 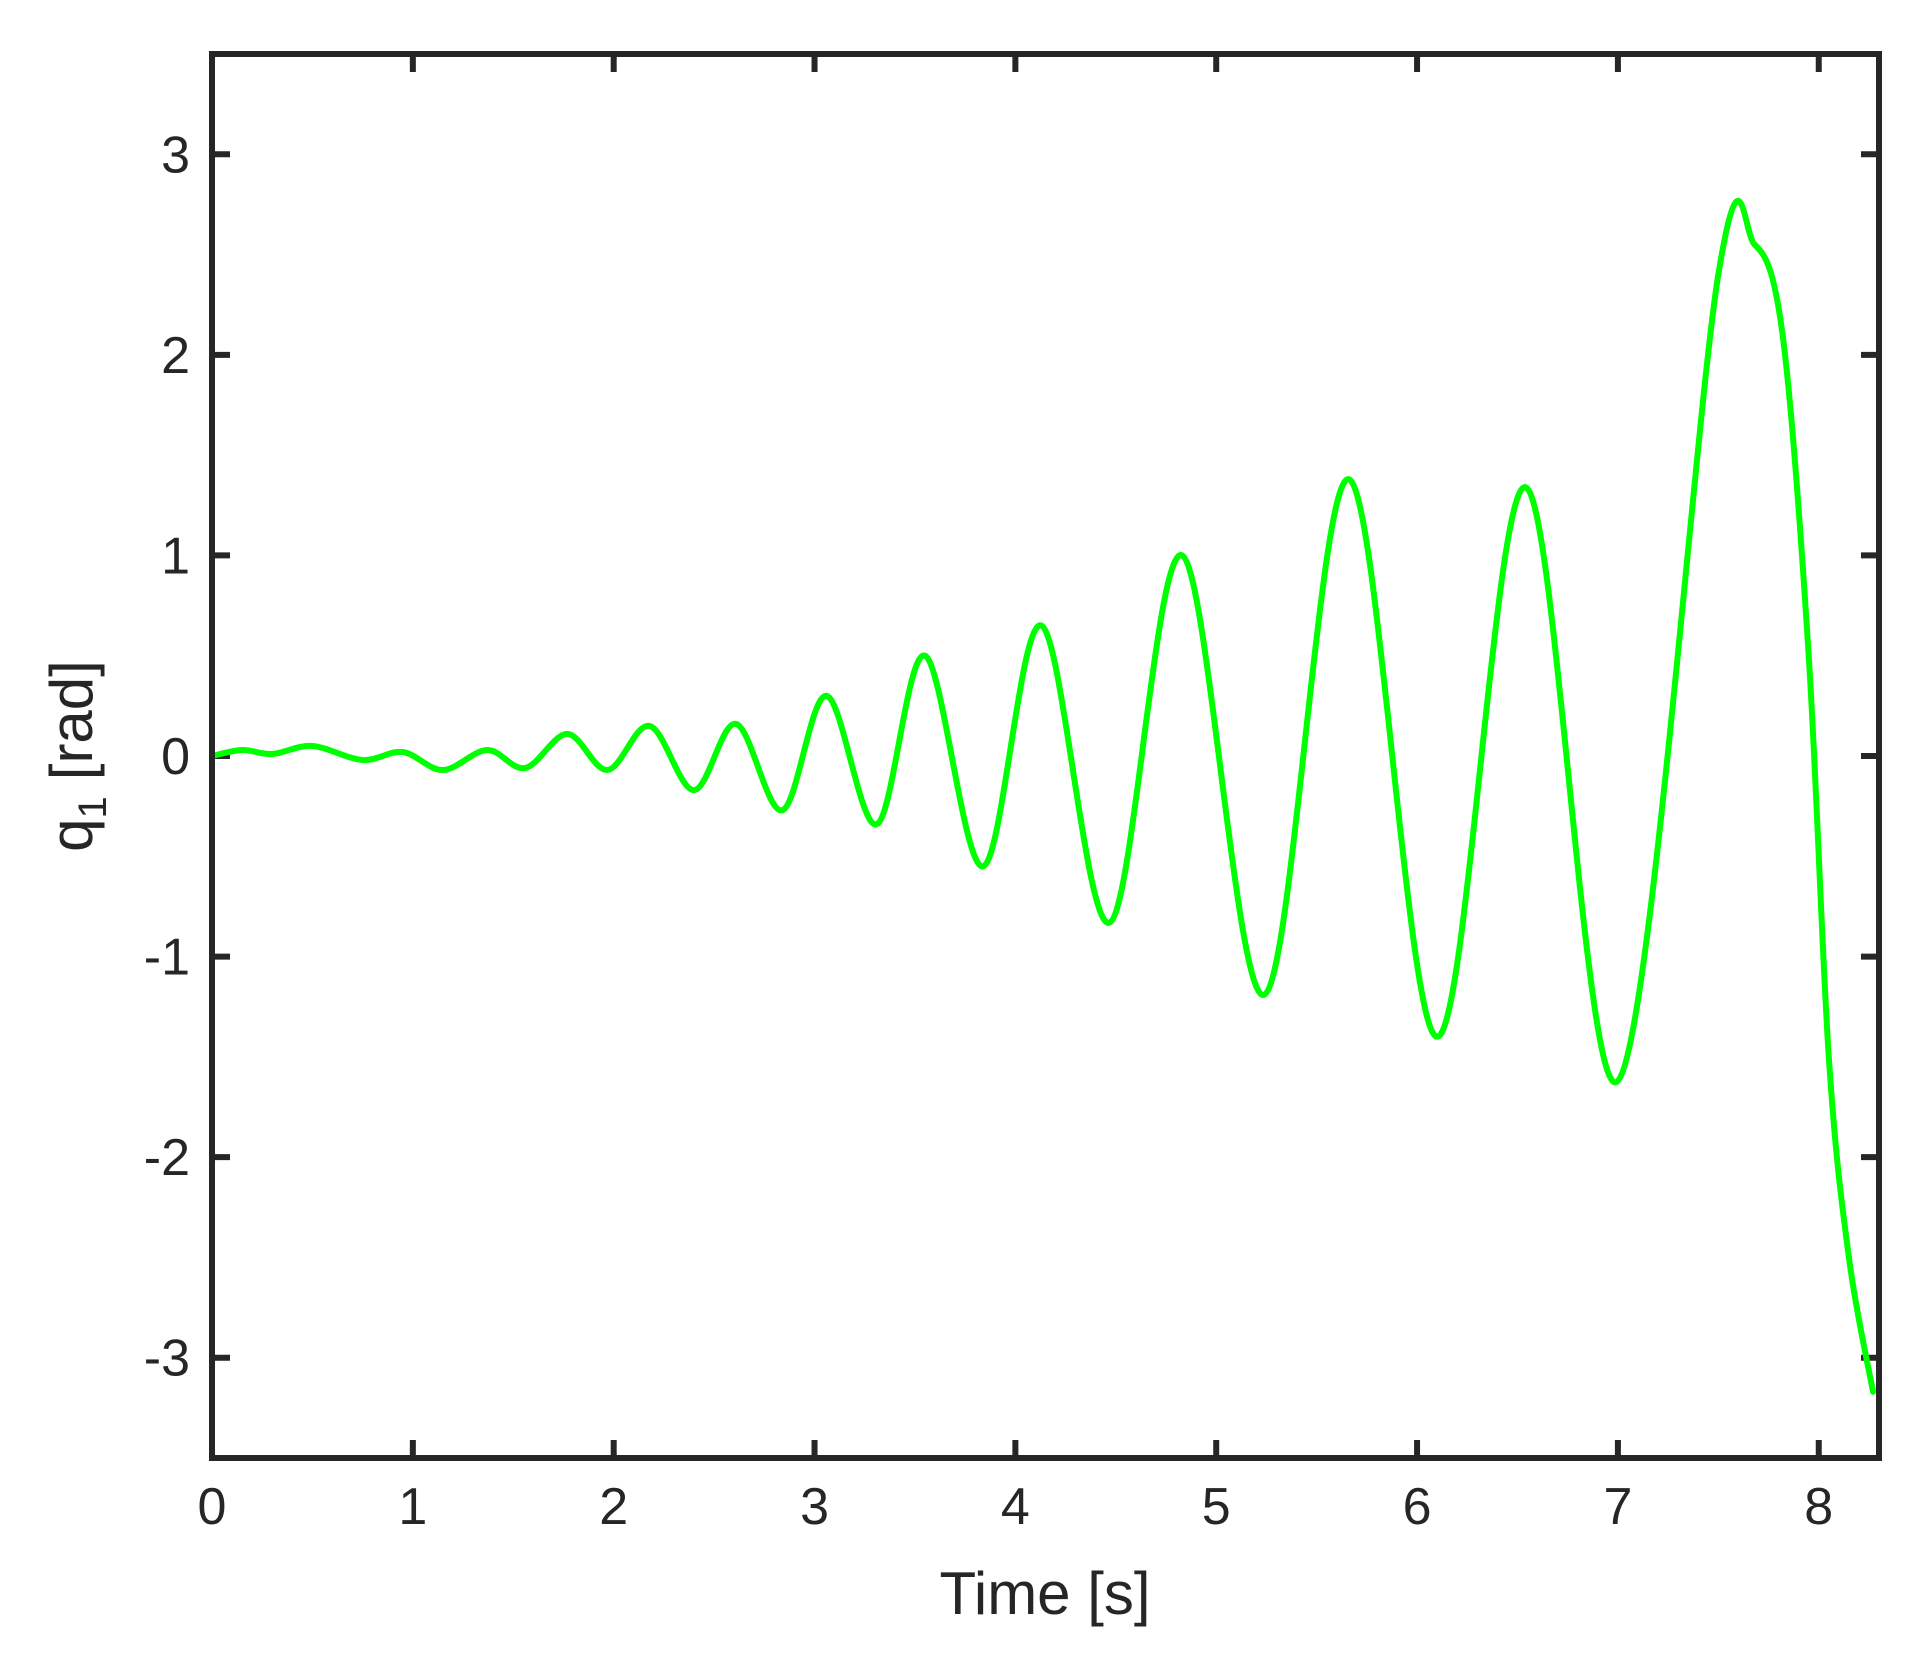 I want to click on x-tick-label: 4, so click(x=1015, y=1507).